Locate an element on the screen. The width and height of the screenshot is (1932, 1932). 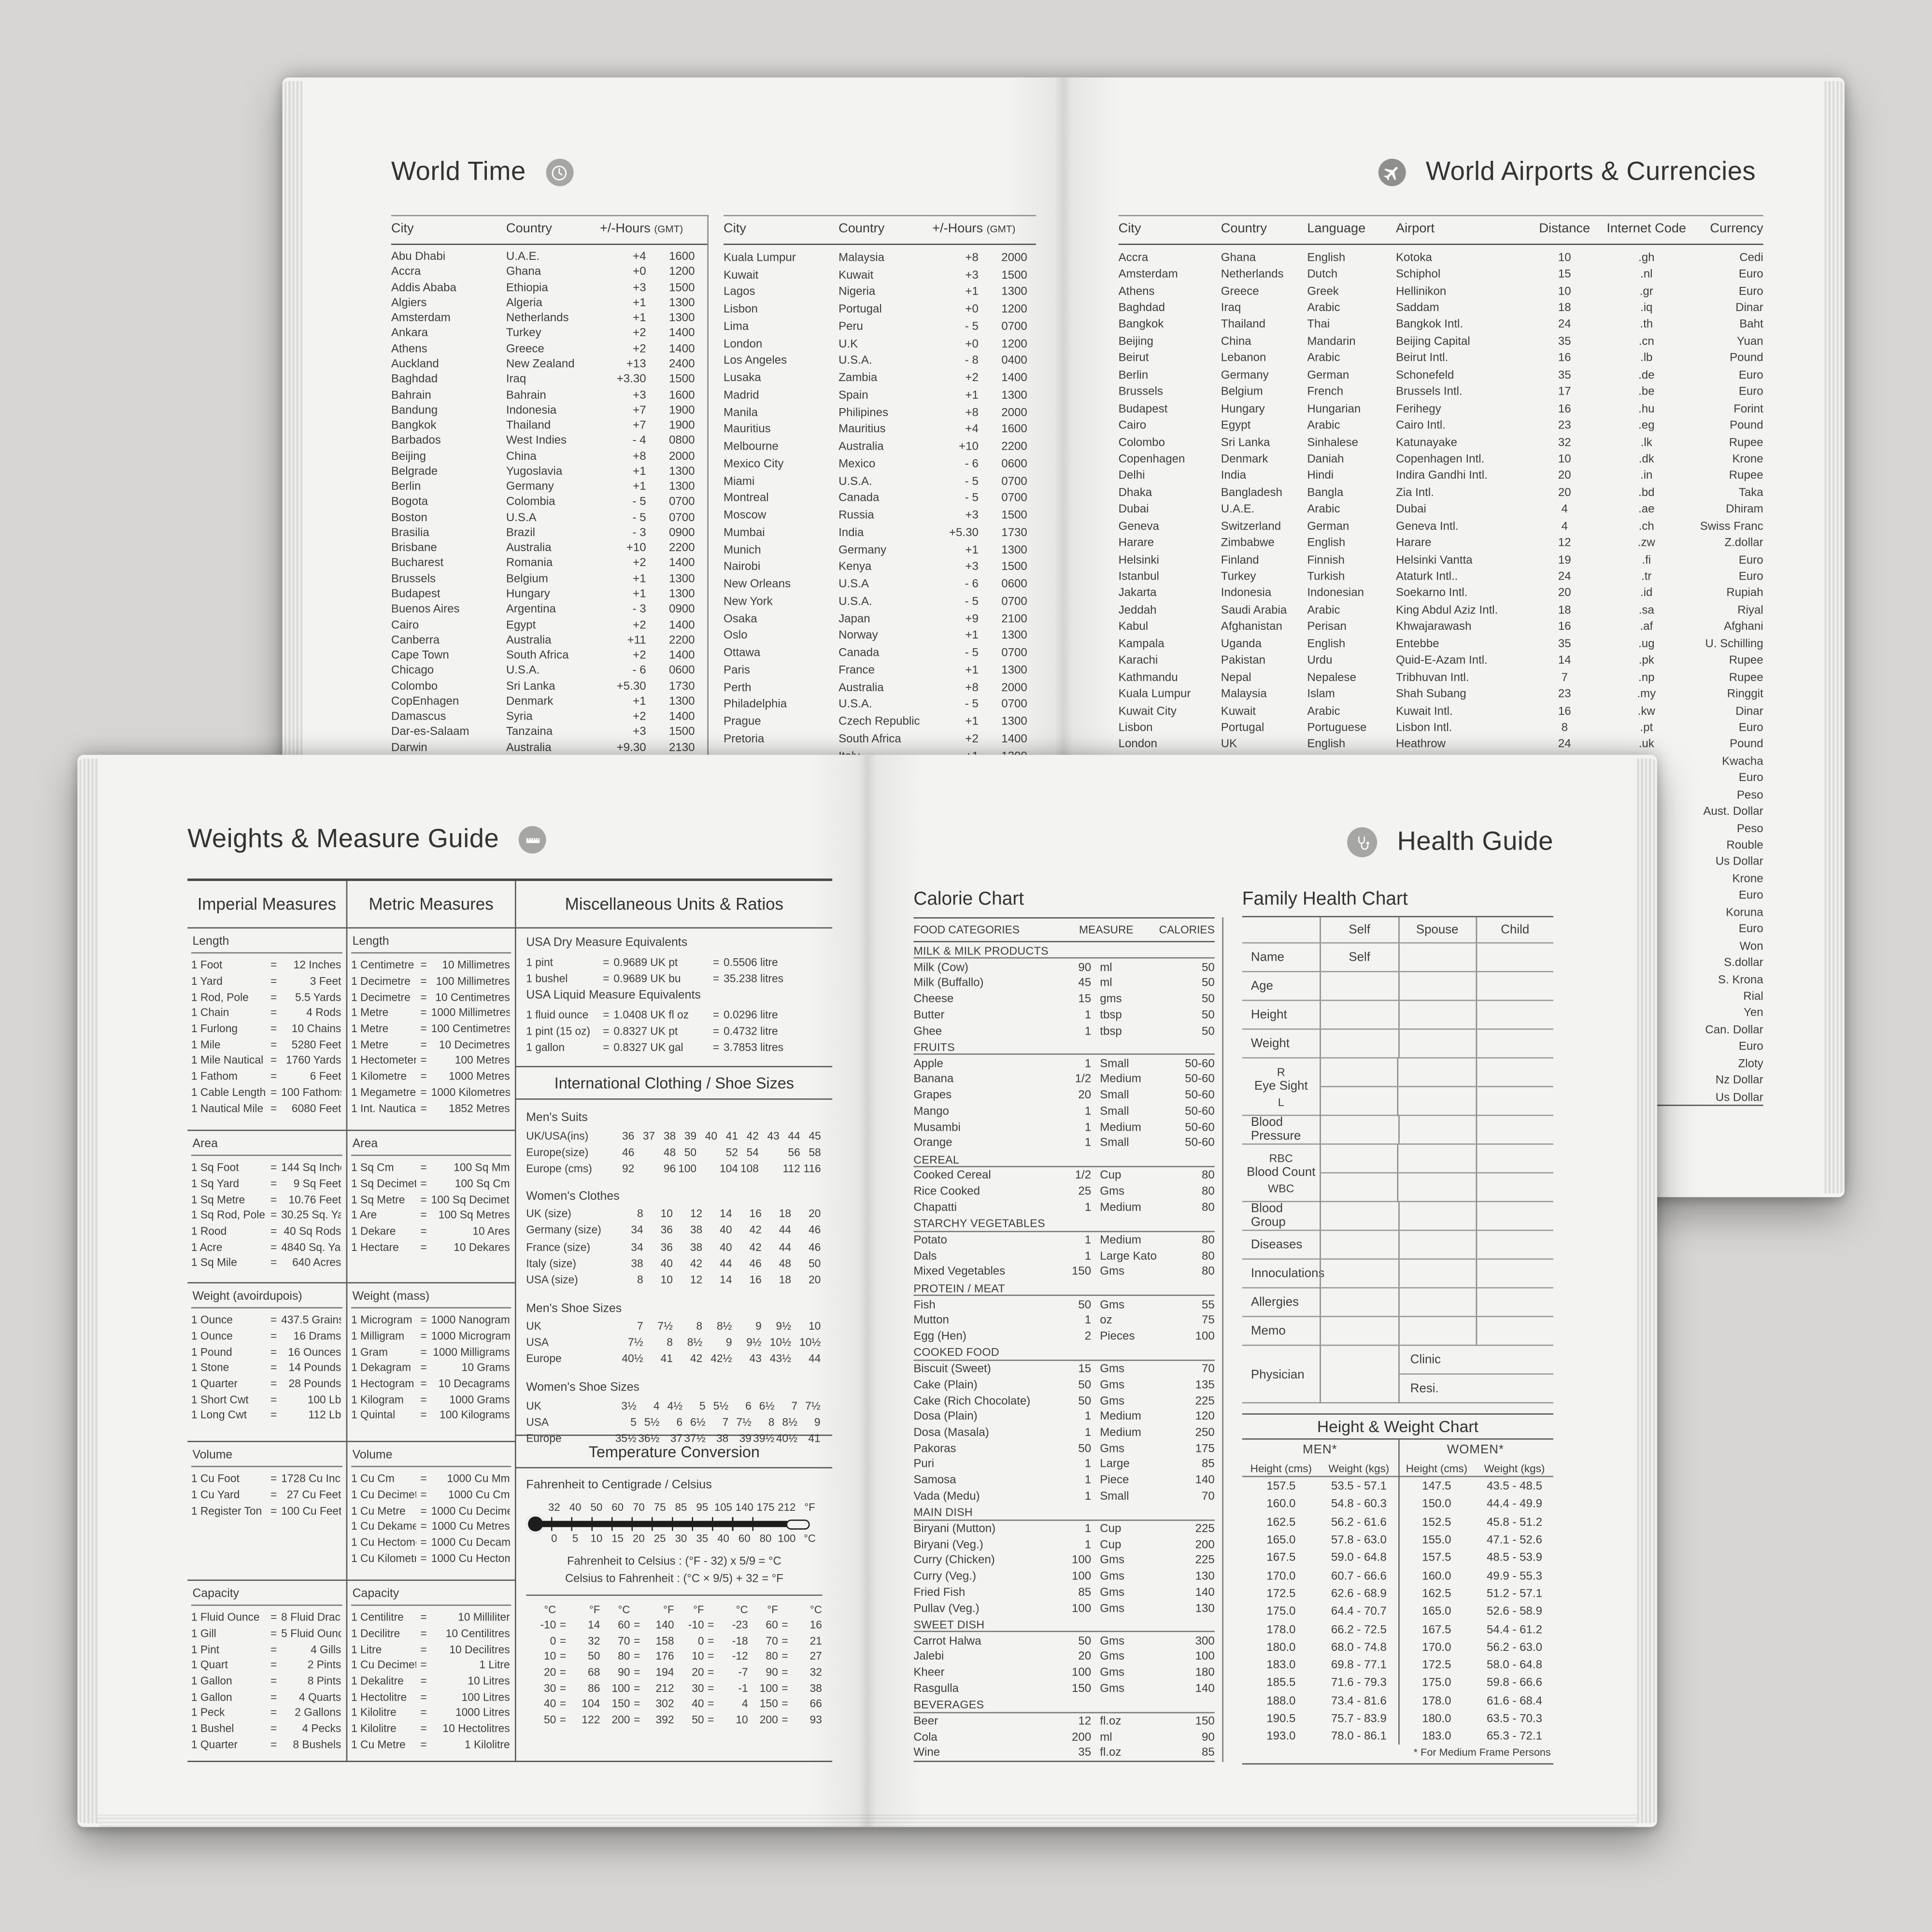
table-cell: 1 Hectare is located at coordinates (375, 1246).